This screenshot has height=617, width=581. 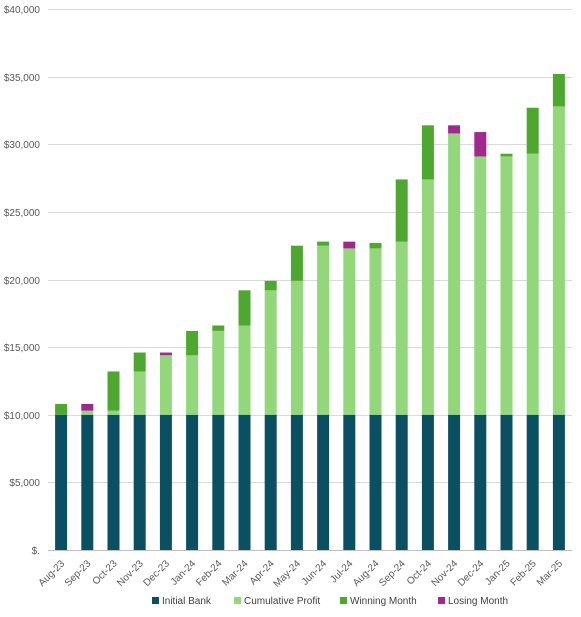 I want to click on y-tick-label: $5,000, so click(x=24, y=483).